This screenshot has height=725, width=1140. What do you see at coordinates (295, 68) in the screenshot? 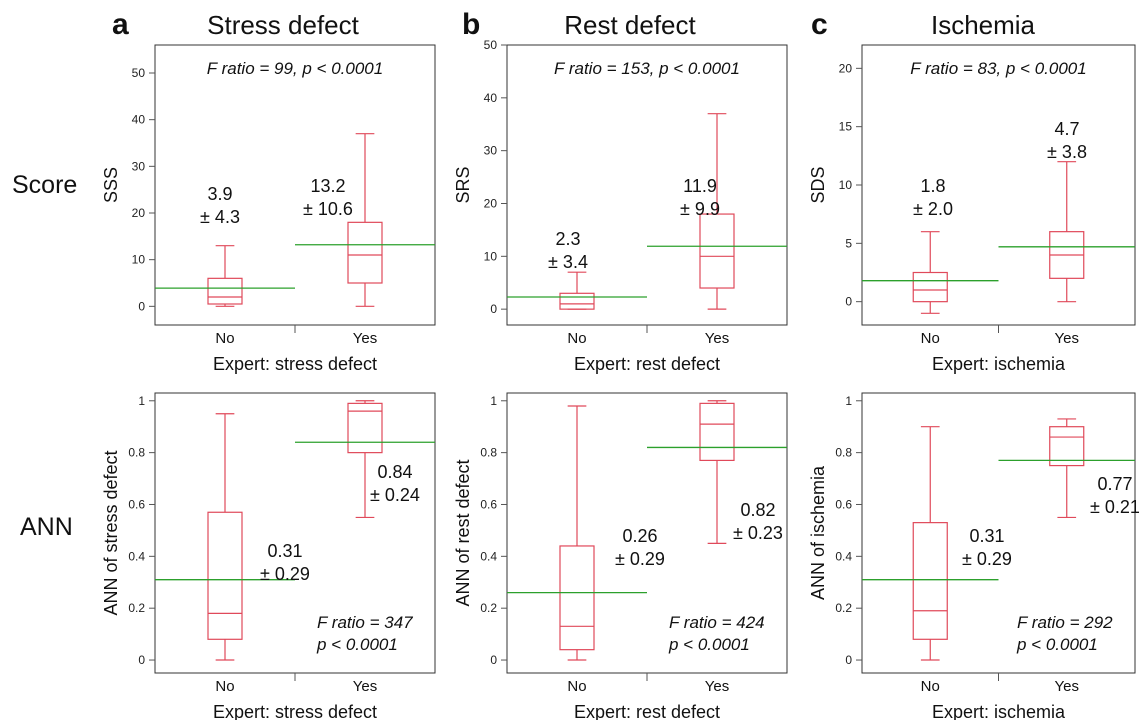
I see `f-ratio-label: F ratio = 99, p < 0.0001` at bounding box center [295, 68].